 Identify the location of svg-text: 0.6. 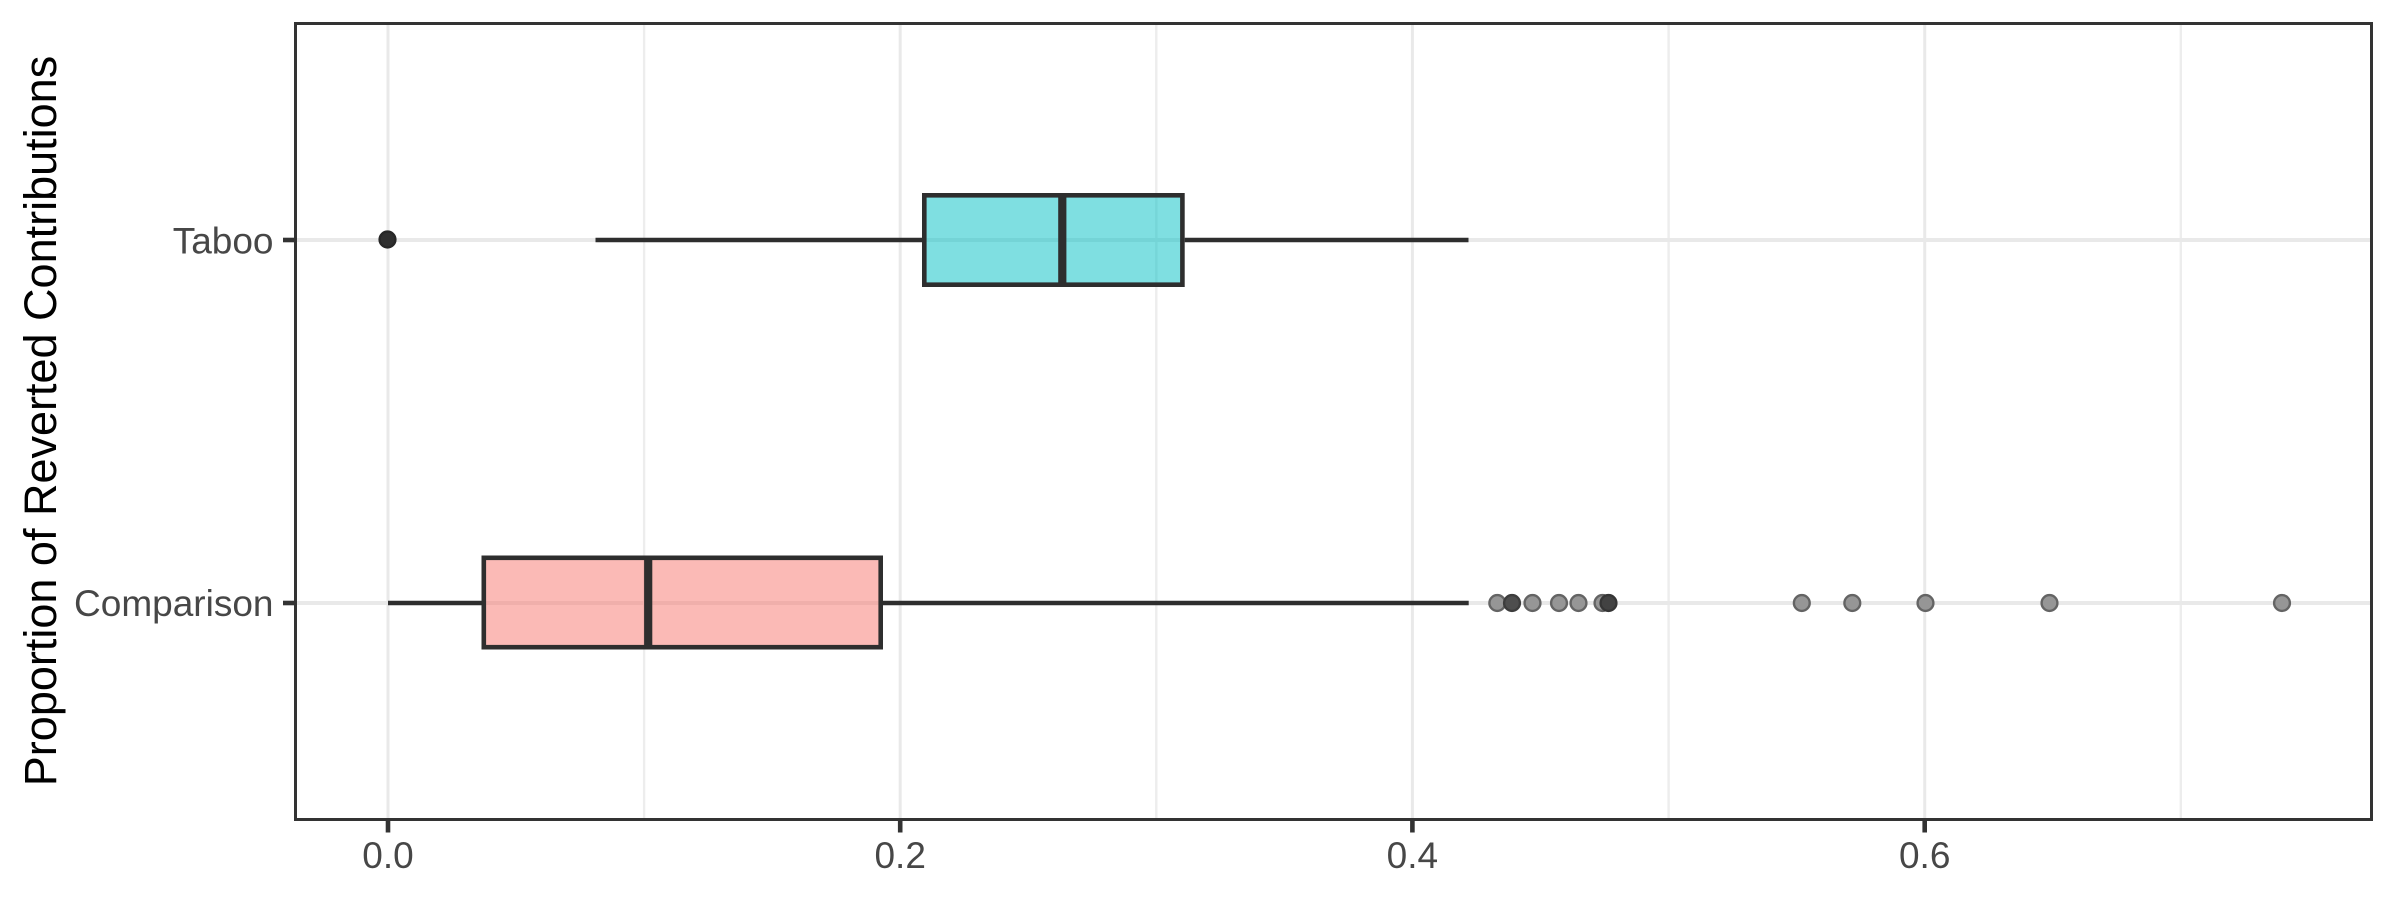
(1924, 855).